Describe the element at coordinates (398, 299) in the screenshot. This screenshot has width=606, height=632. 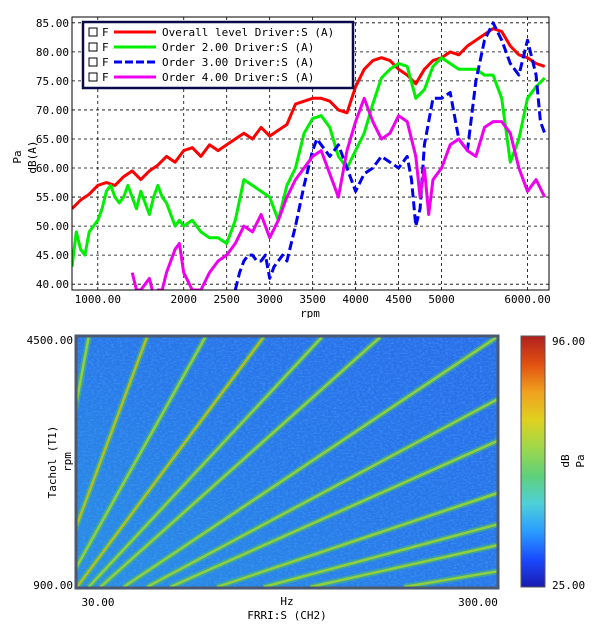
I see `x-tick-label: 4500` at that location.